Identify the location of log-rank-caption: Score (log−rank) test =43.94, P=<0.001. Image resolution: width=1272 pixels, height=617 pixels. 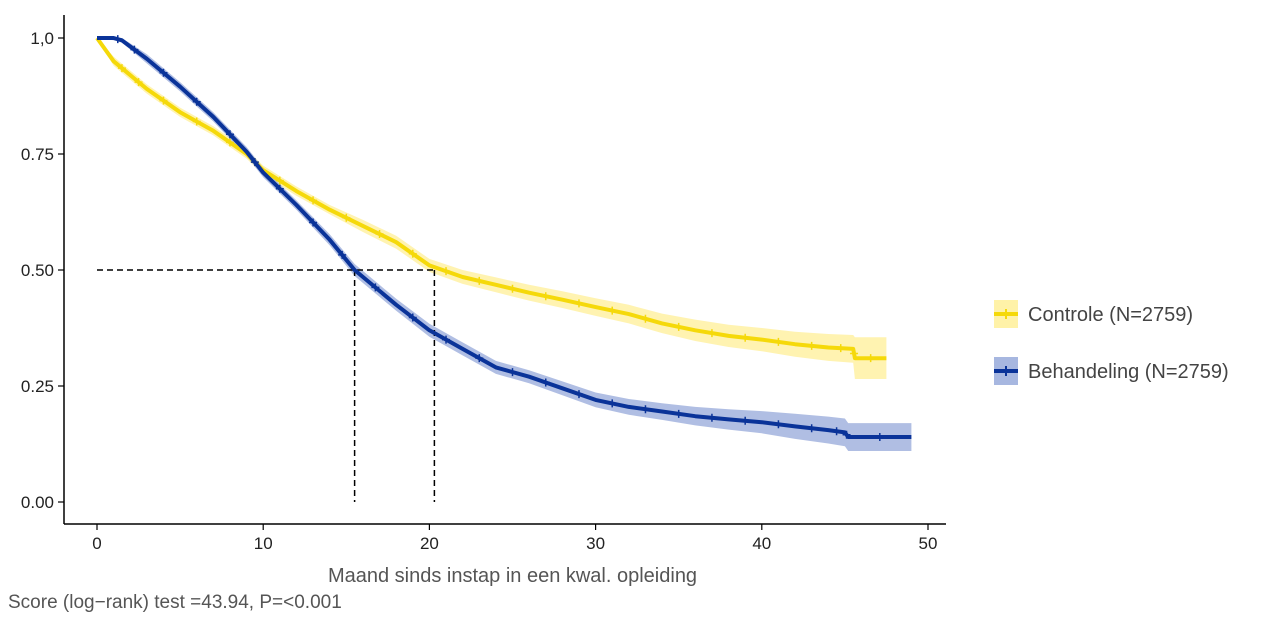
(175, 602).